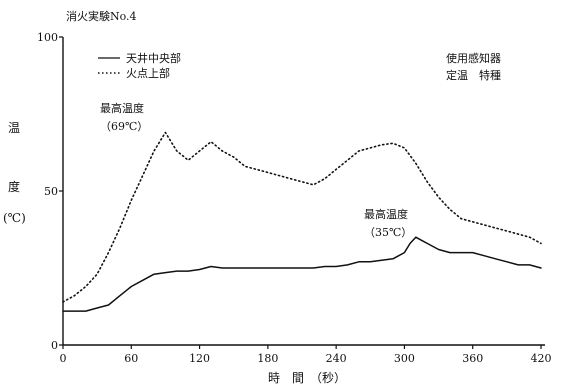 Image resolution: width=562 pixels, height=387 pixels. I want to click on y-axis-label-2: 度, so click(14, 186).